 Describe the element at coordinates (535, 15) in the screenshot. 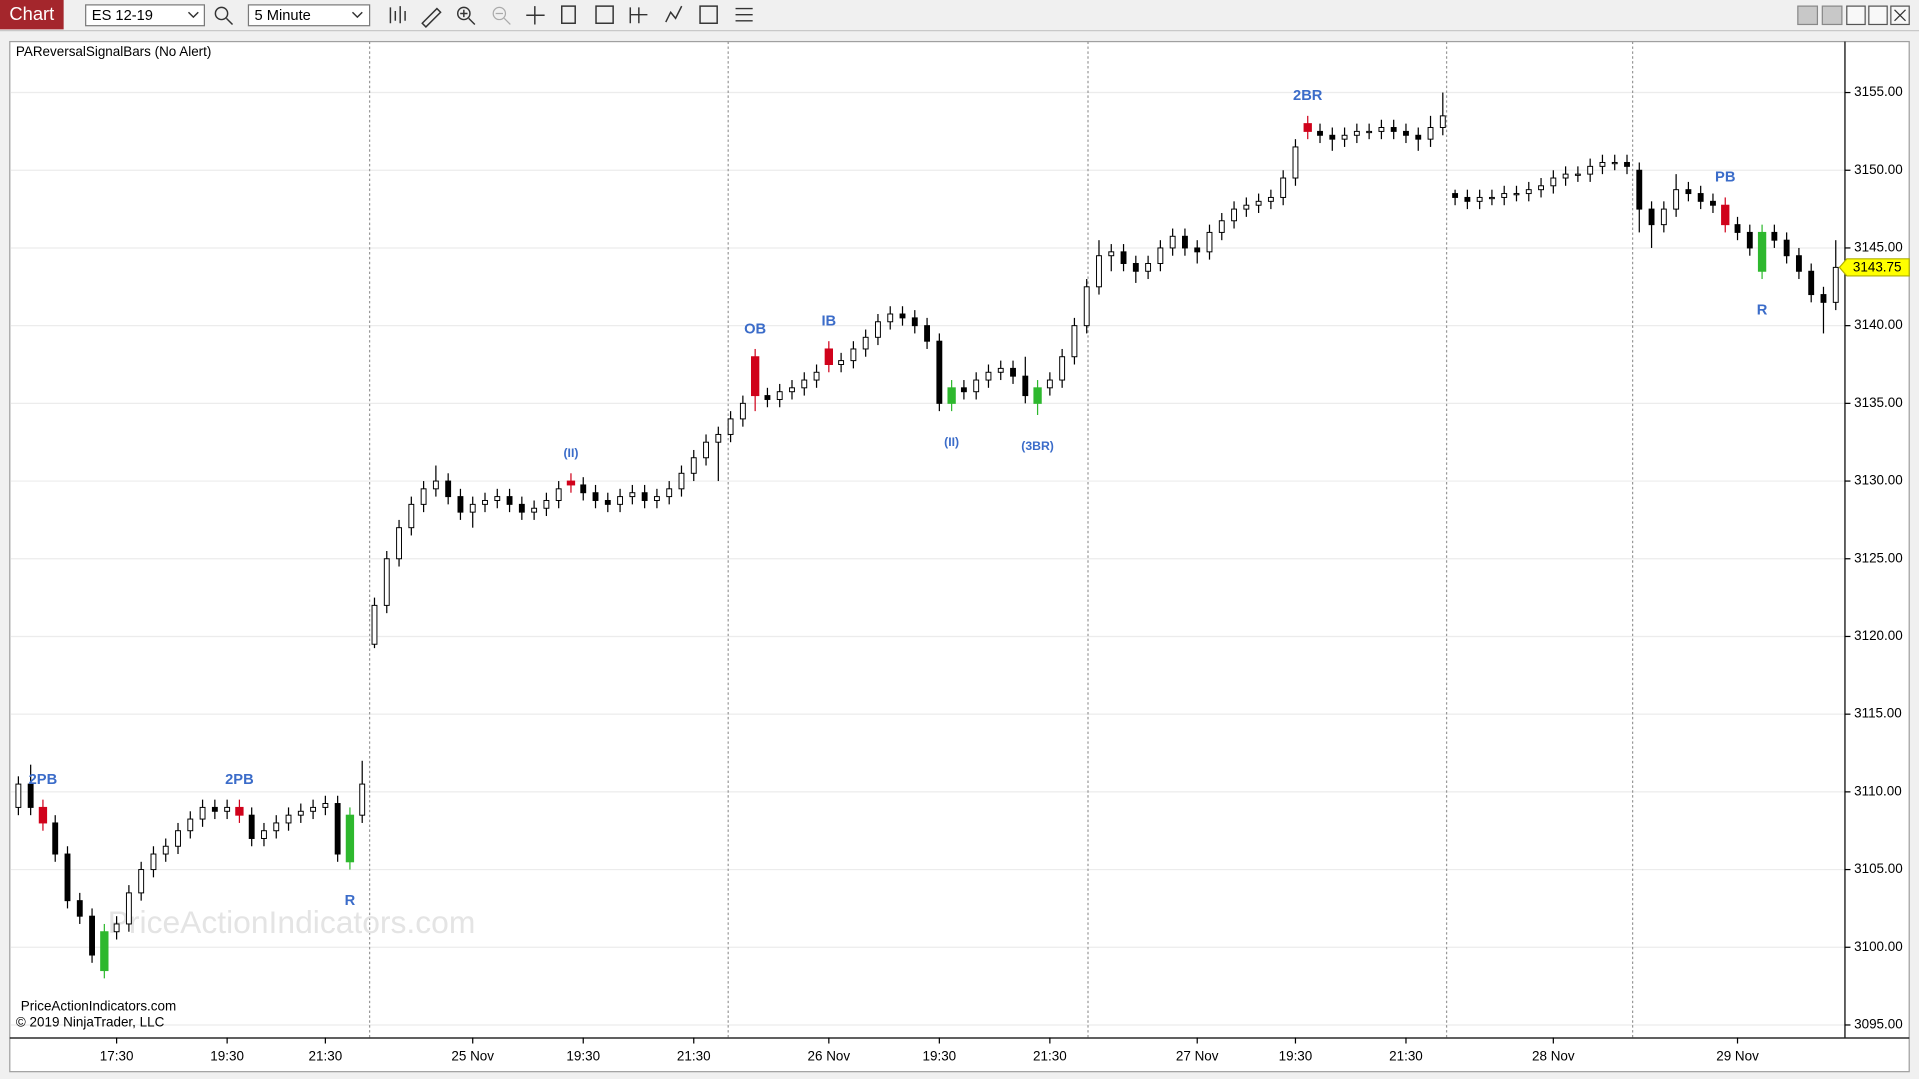

I see `crosshair-button` at that location.